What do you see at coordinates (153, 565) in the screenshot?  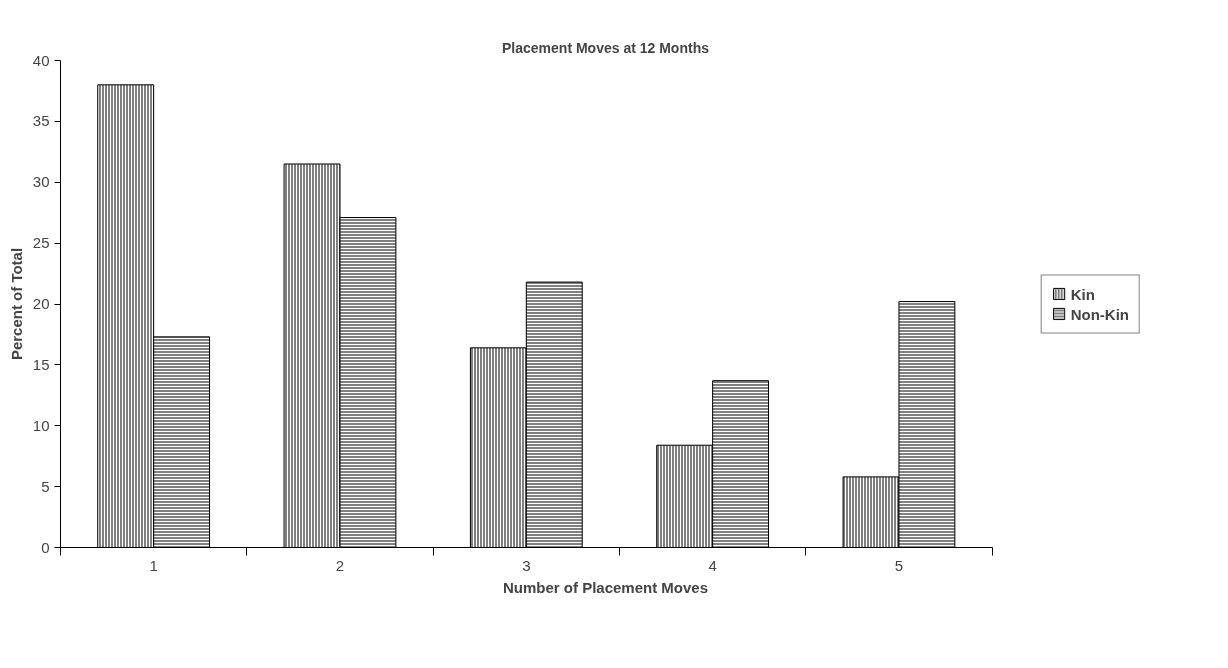 I see `x-tick-label: 1` at bounding box center [153, 565].